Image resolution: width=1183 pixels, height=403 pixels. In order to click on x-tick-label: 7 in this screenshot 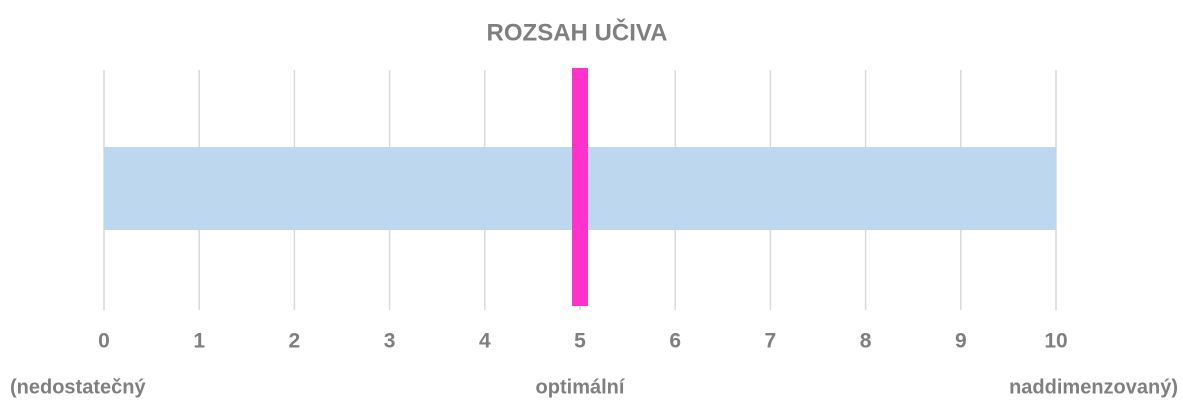, I will do `click(771, 341)`.